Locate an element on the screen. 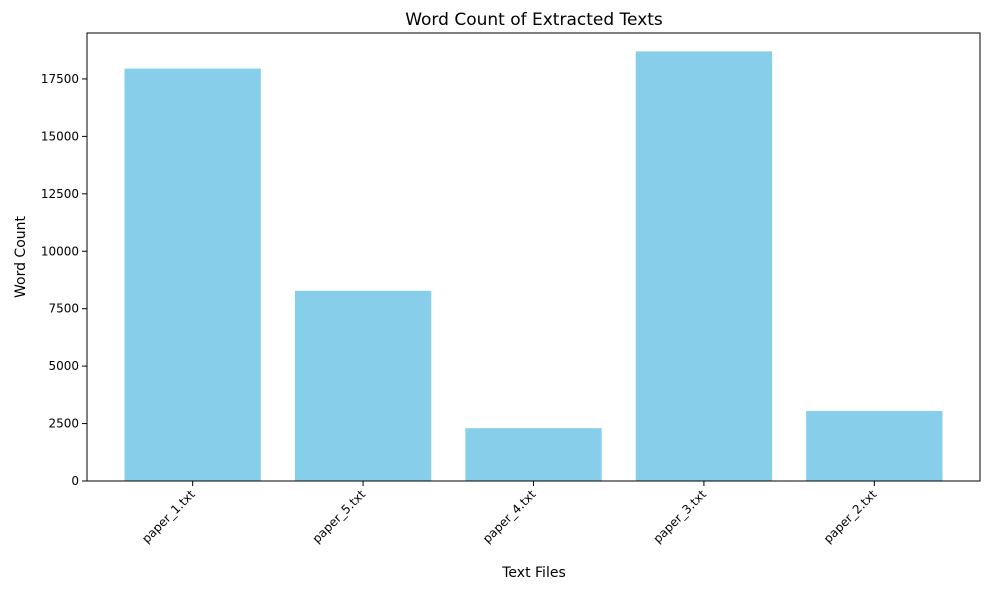 This screenshot has height=590, width=989. y-tick-label: 5000 is located at coordinates (63, 366).